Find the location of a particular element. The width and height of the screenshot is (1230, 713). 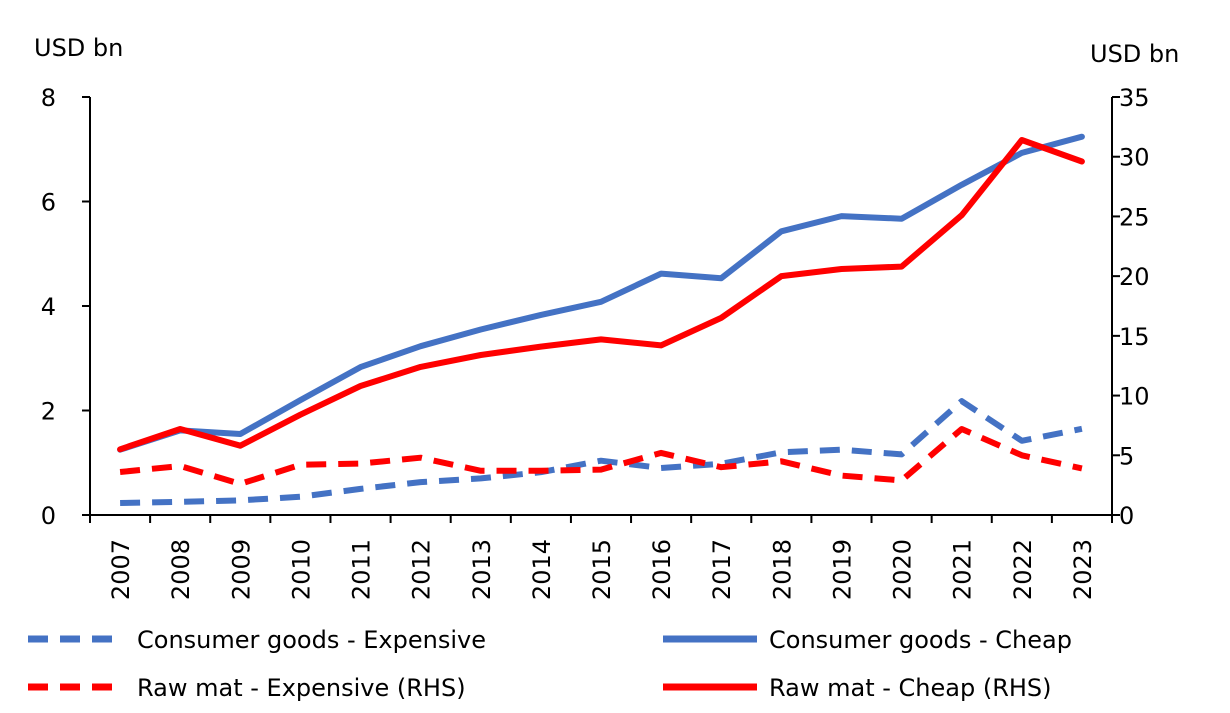

legend-item: Consumer goods - Cheap is located at coordinates (867, 640).